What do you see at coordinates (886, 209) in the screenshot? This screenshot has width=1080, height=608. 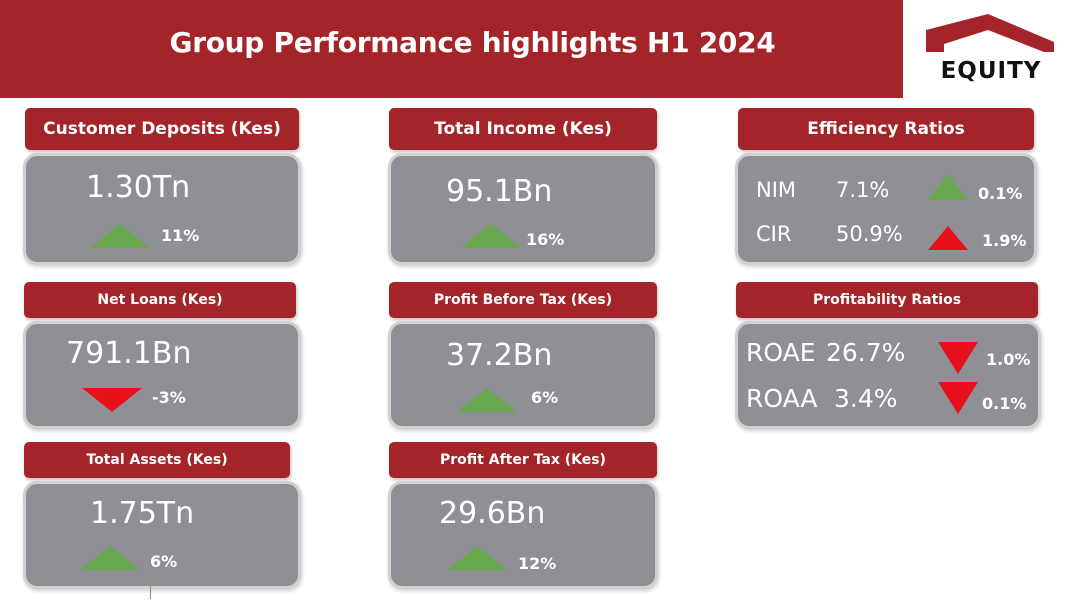 I see `efficiency-card: NIM 7.1% 0.1% CIR 50.9% 1.9%` at bounding box center [886, 209].